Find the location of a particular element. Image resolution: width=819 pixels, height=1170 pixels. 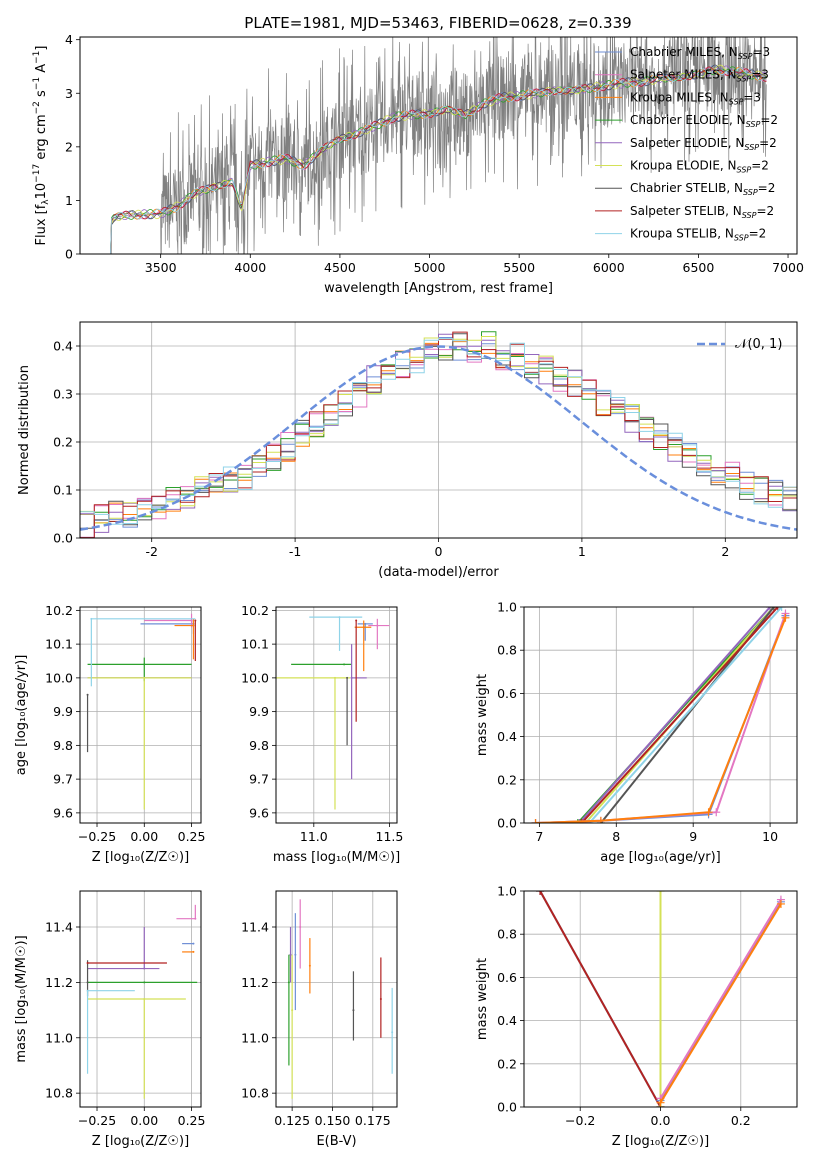

x-tick-label: 11.0 is located at coordinates (314, 836).